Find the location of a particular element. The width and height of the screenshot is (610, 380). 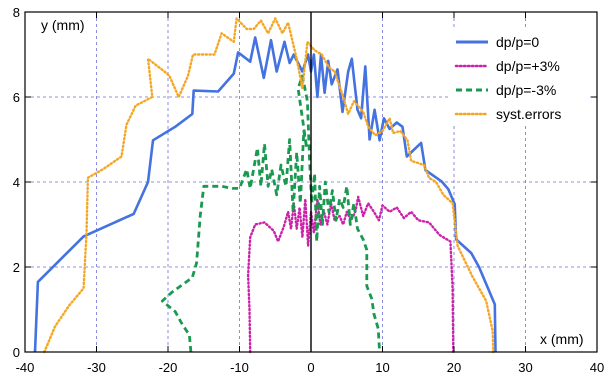

legend-label-dp-p-0: dp/p=0 is located at coordinates (517, 42).